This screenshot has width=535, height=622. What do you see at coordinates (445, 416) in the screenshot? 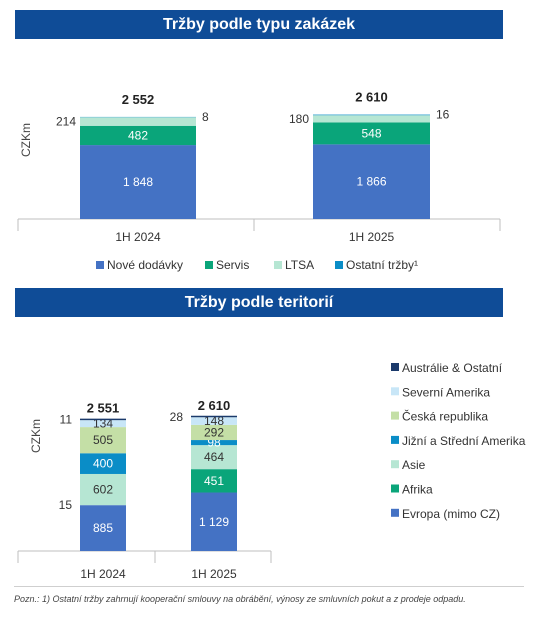
I see `legend-label-4: Česká republika` at bounding box center [445, 416].